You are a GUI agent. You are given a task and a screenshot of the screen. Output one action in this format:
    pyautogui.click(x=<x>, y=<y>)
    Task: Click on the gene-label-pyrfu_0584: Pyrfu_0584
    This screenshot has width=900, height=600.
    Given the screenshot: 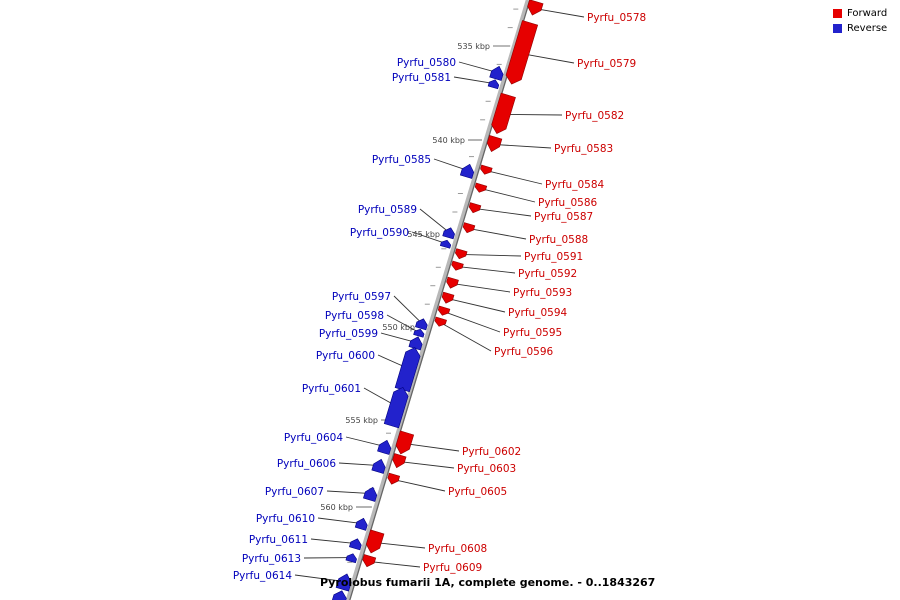 What is the action you would take?
    pyautogui.click(x=575, y=185)
    